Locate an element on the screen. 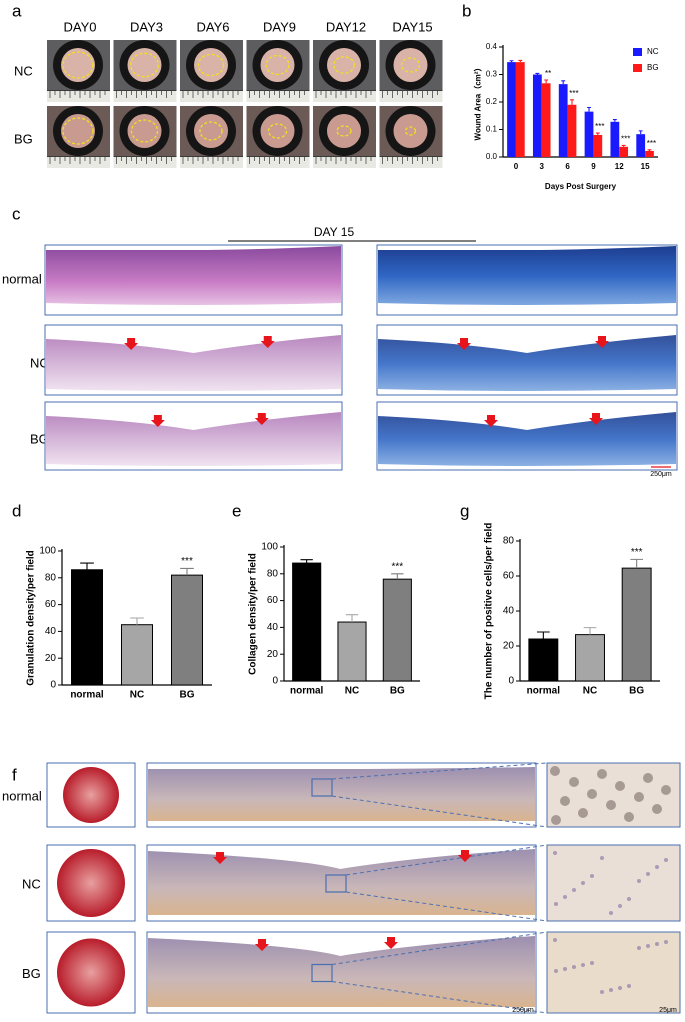  column-label: DAY0 is located at coordinates (80, 26).